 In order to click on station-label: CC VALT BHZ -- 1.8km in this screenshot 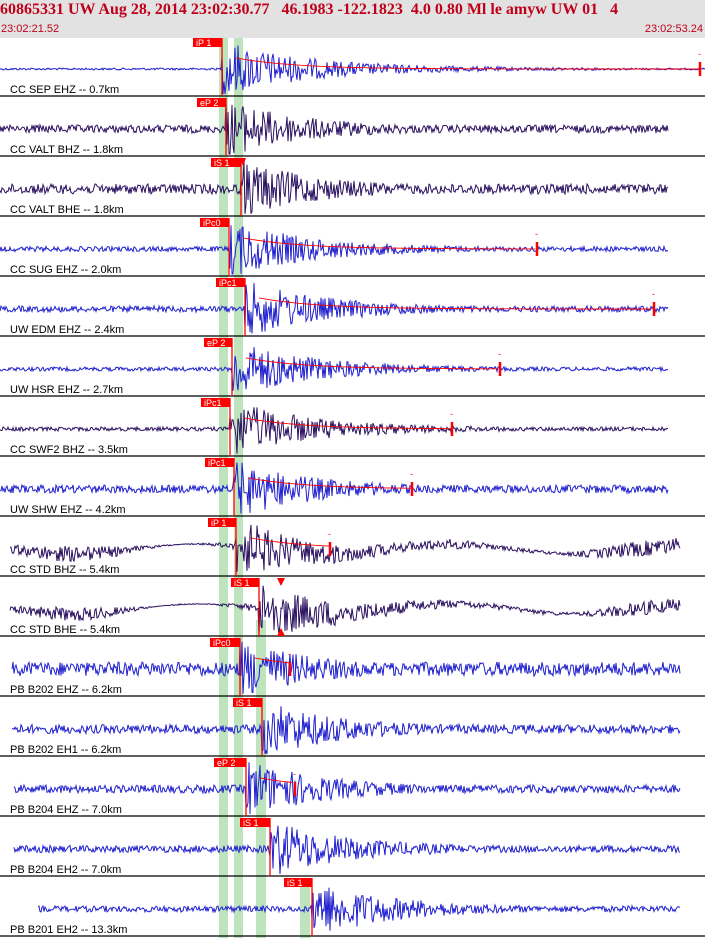, I will do `click(66, 150)`.